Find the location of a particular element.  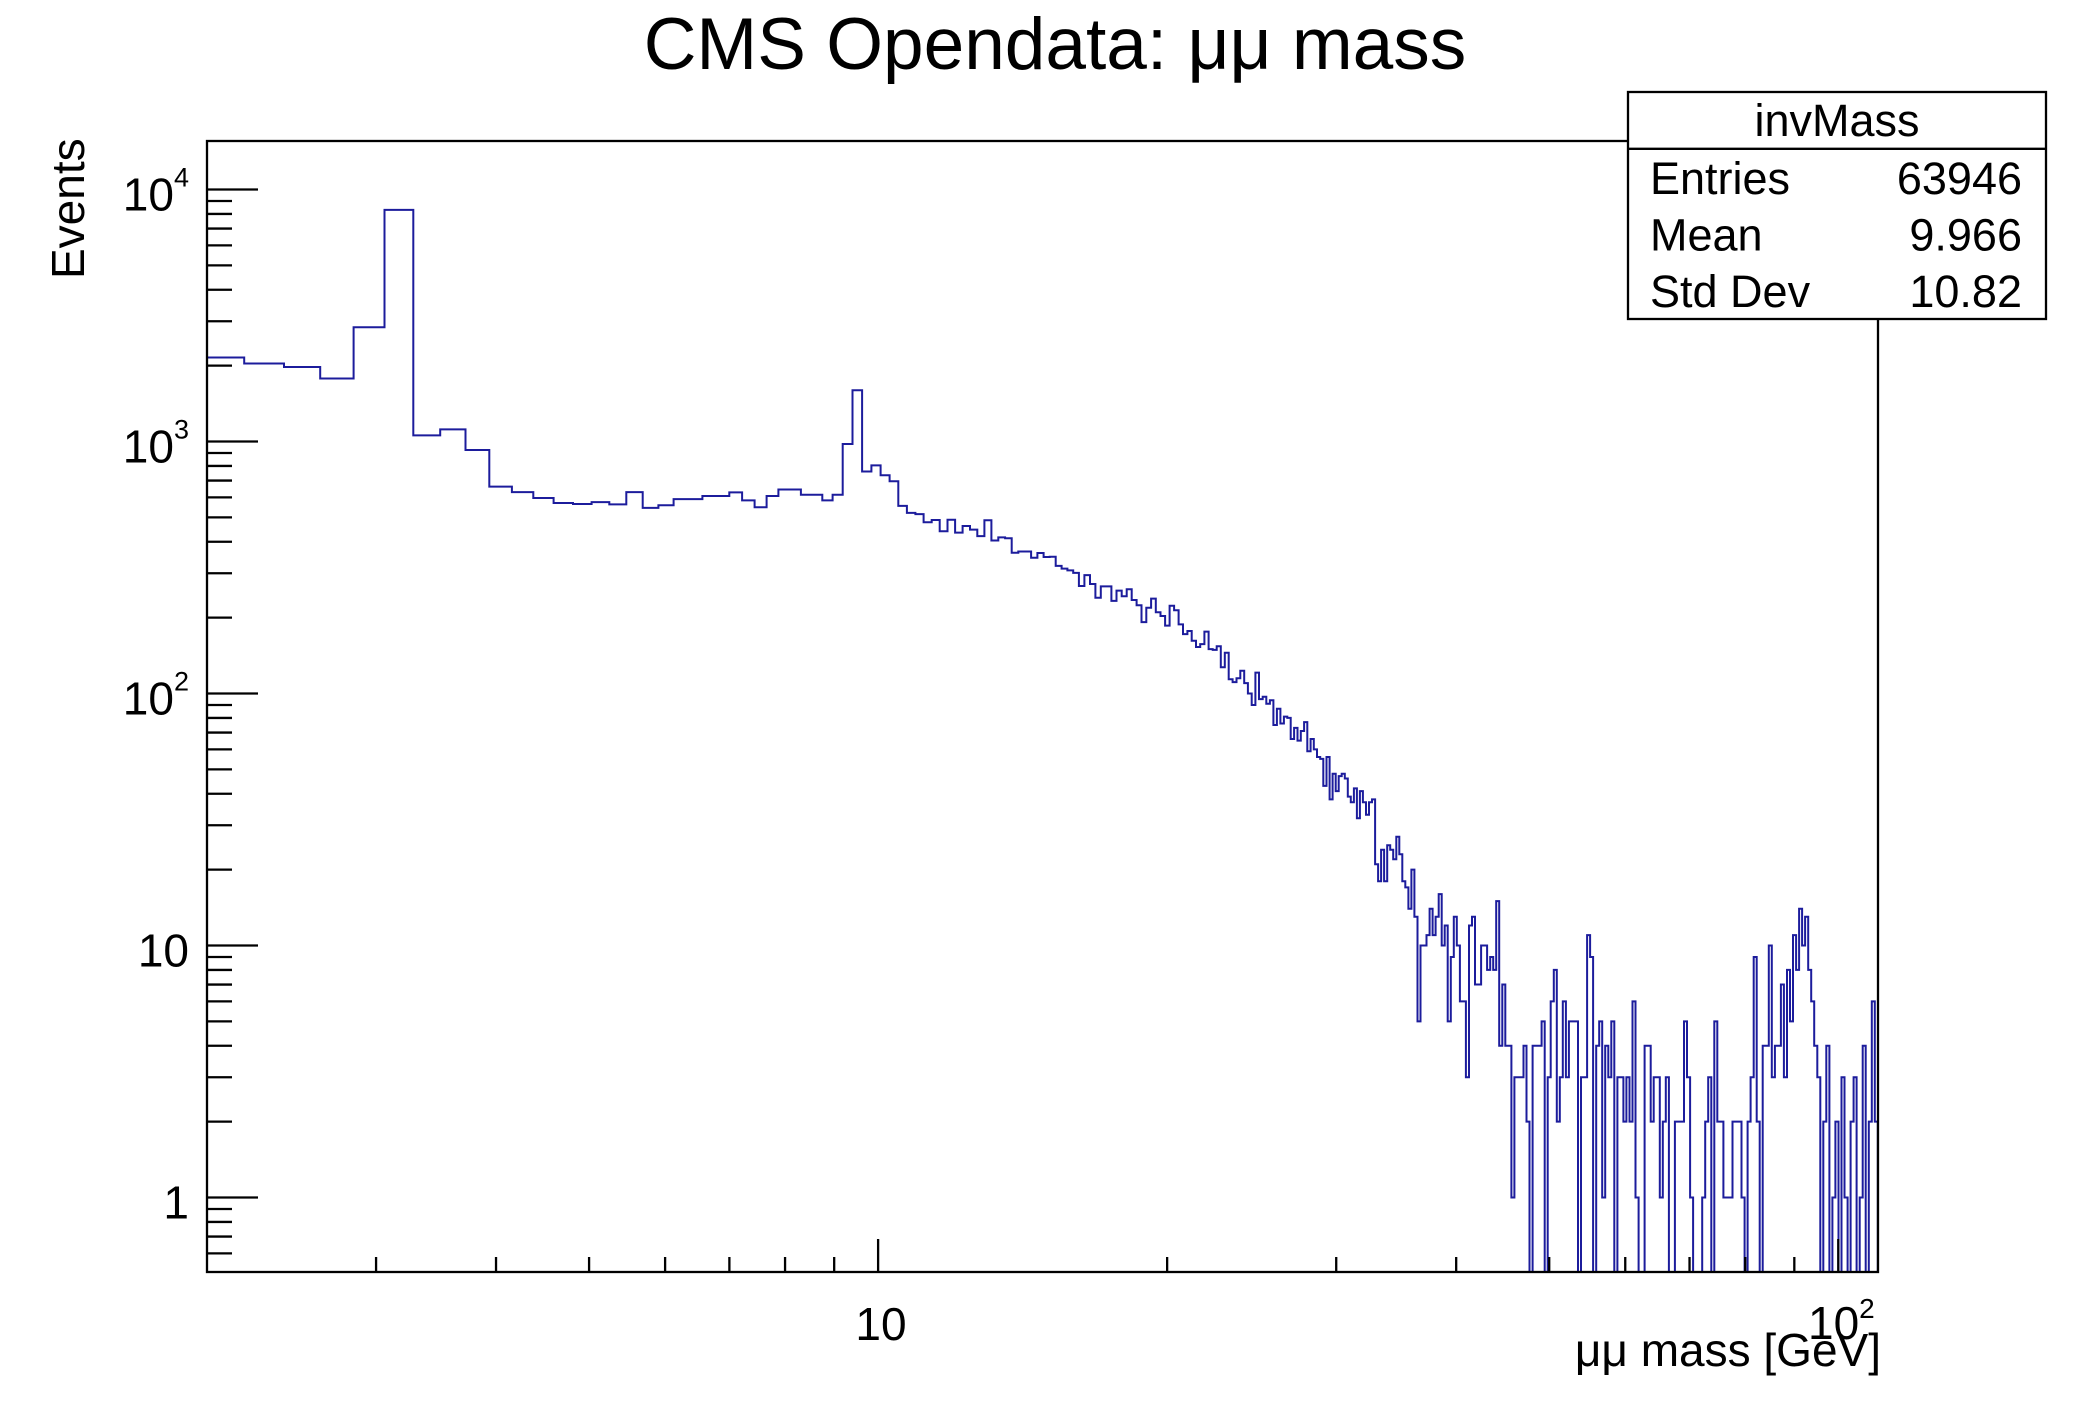

svg-text: 63946 is located at coordinates (1959, 178).